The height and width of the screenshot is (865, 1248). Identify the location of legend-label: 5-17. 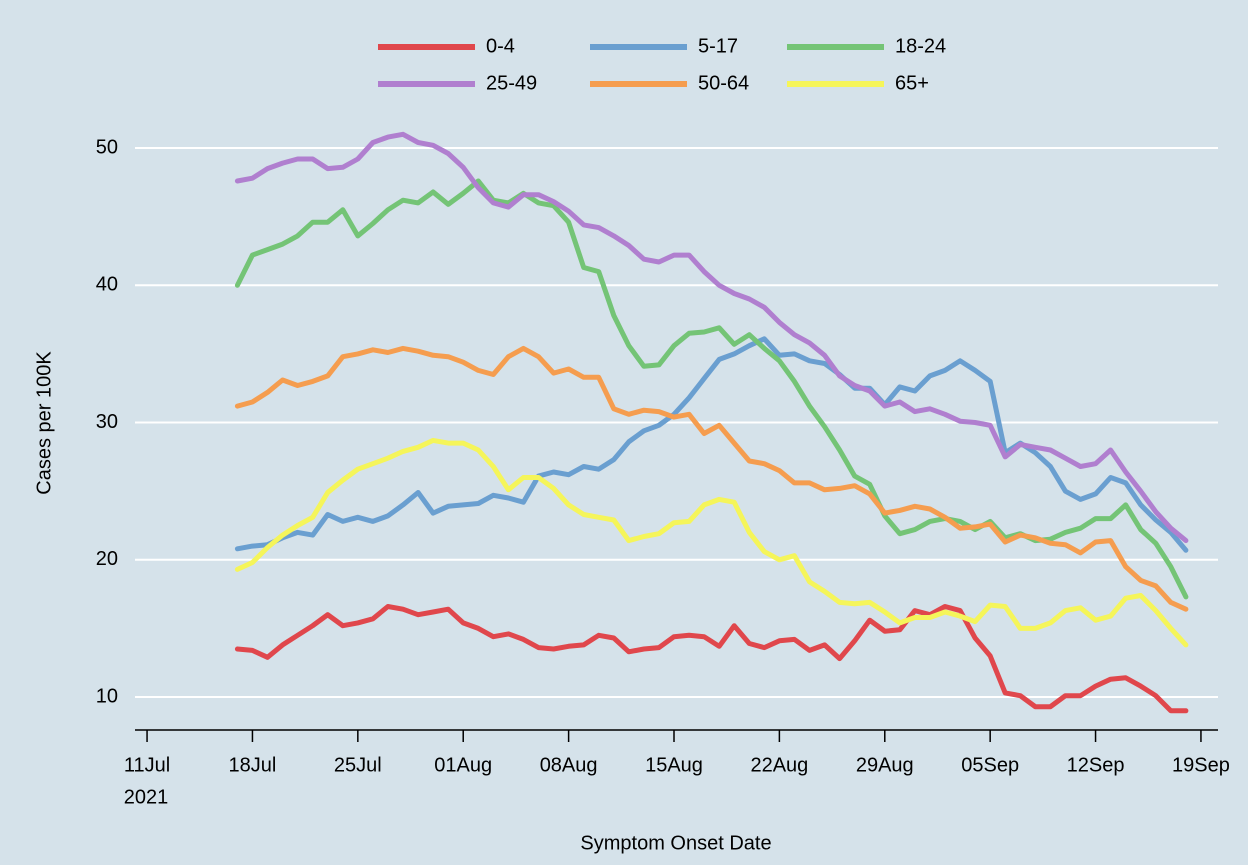
(718, 46).